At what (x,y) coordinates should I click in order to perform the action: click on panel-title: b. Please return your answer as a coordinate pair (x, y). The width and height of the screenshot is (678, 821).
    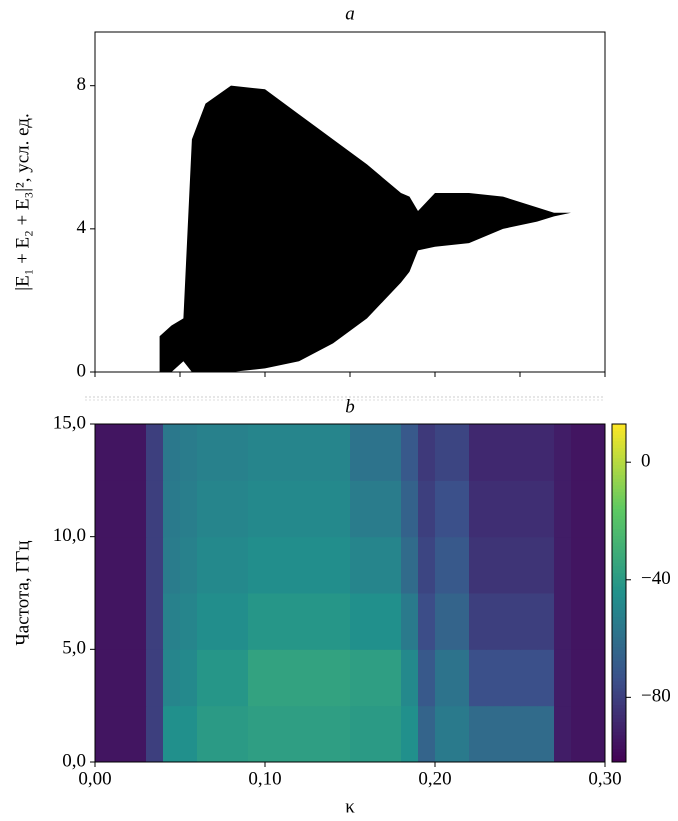
    Looking at the image, I should click on (350, 406).